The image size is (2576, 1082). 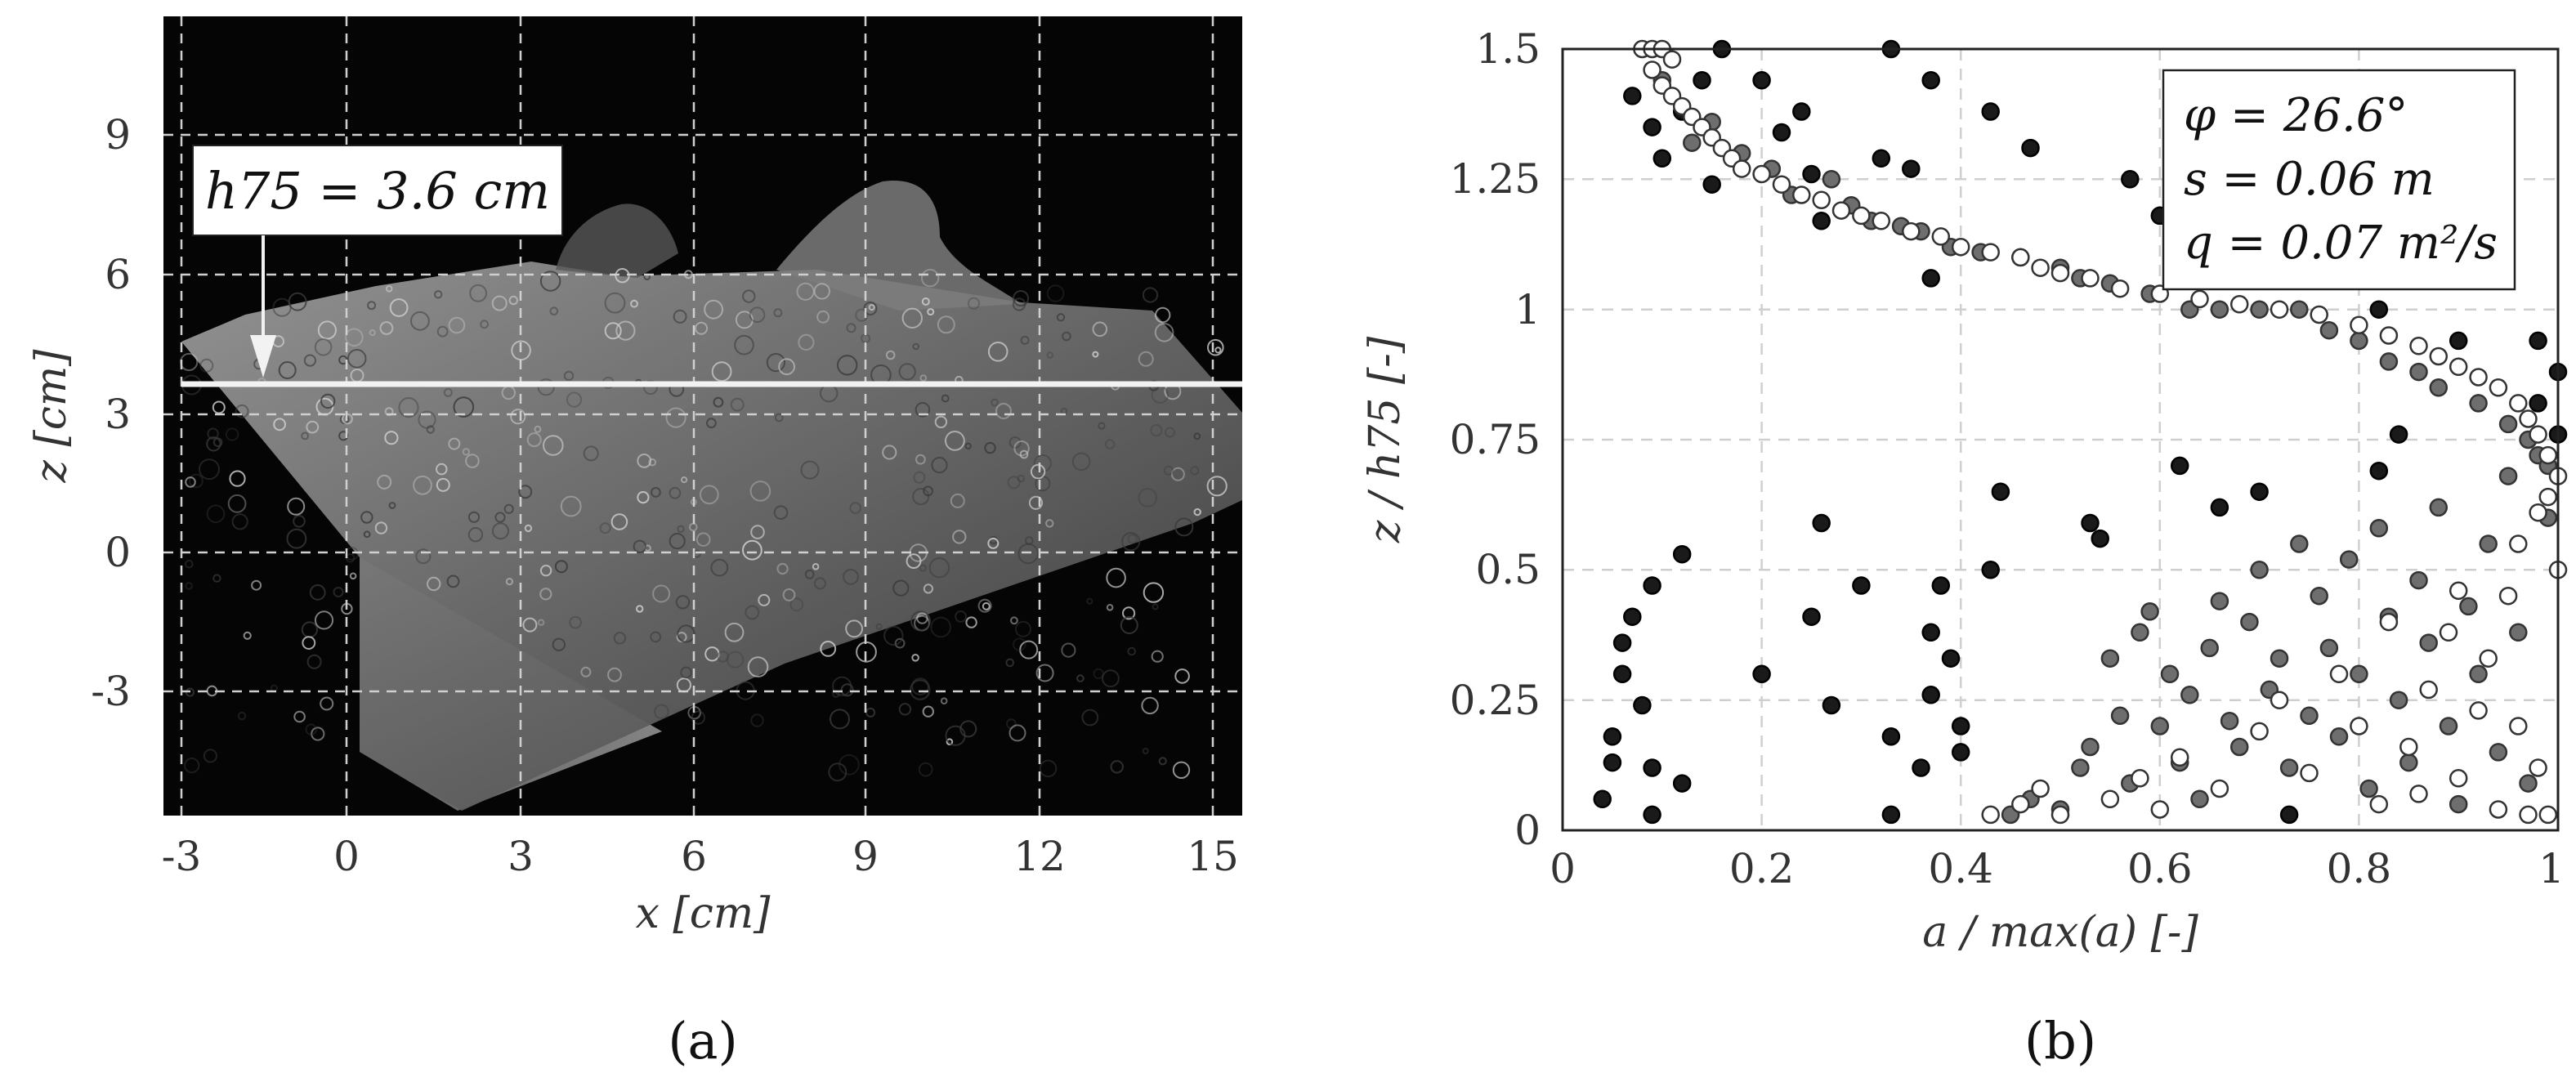 What do you see at coordinates (1213, 856) in the screenshot?
I see `x-tick-label: 15` at bounding box center [1213, 856].